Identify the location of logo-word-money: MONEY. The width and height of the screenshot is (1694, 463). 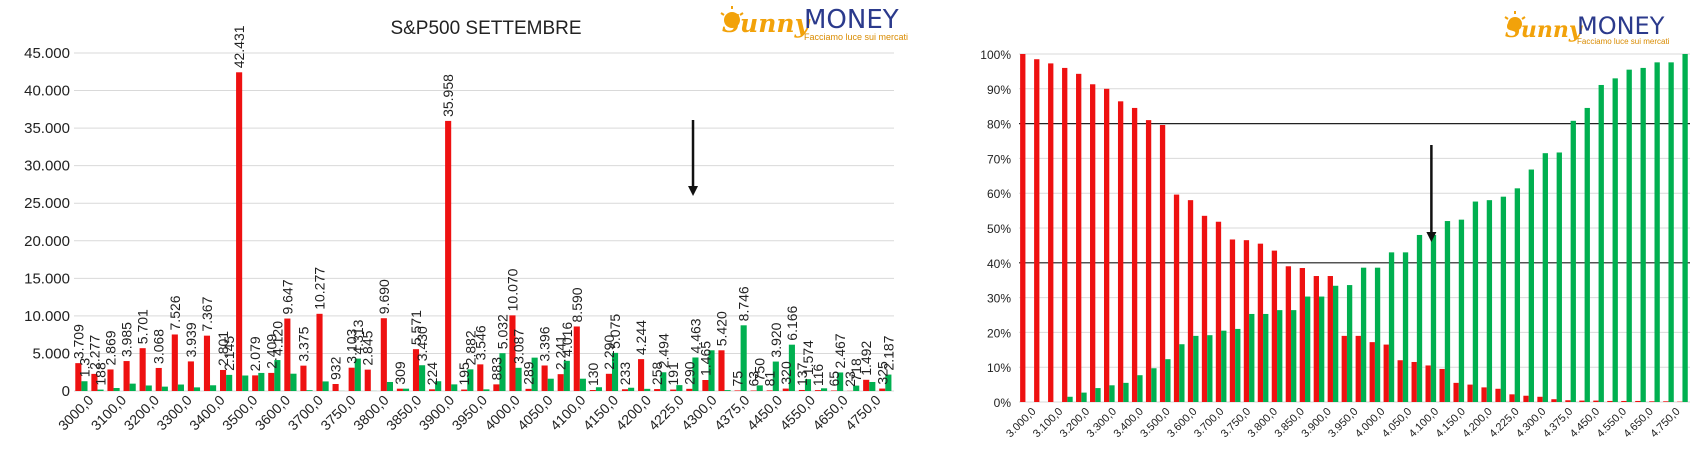
(1621, 26).